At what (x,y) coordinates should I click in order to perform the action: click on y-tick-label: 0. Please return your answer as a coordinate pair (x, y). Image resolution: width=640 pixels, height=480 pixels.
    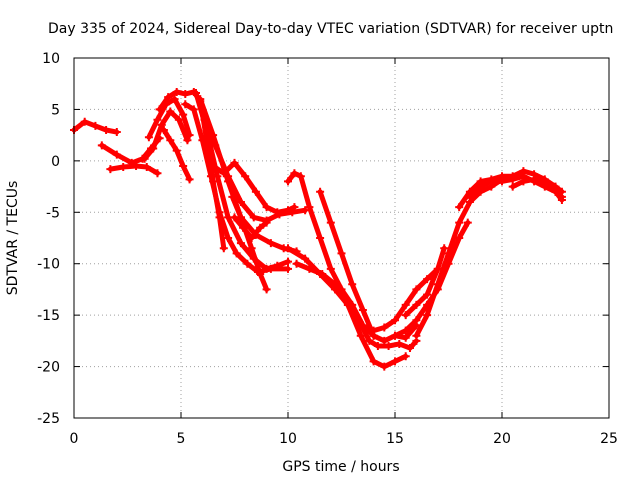
    Looking at the image, I should click on (55, 162).